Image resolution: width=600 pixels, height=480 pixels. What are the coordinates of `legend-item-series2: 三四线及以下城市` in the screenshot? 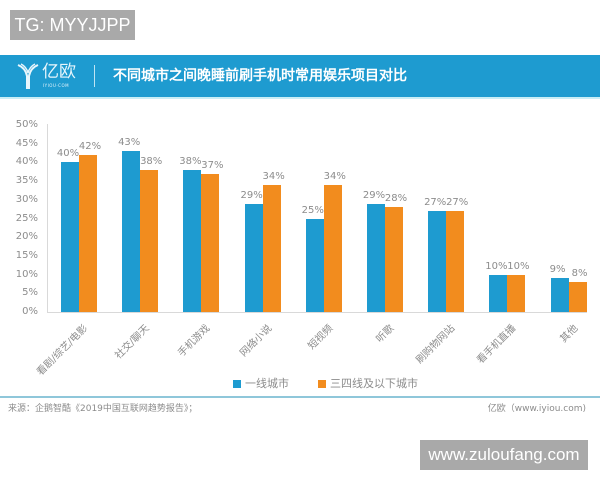 It's located at (368, 383).